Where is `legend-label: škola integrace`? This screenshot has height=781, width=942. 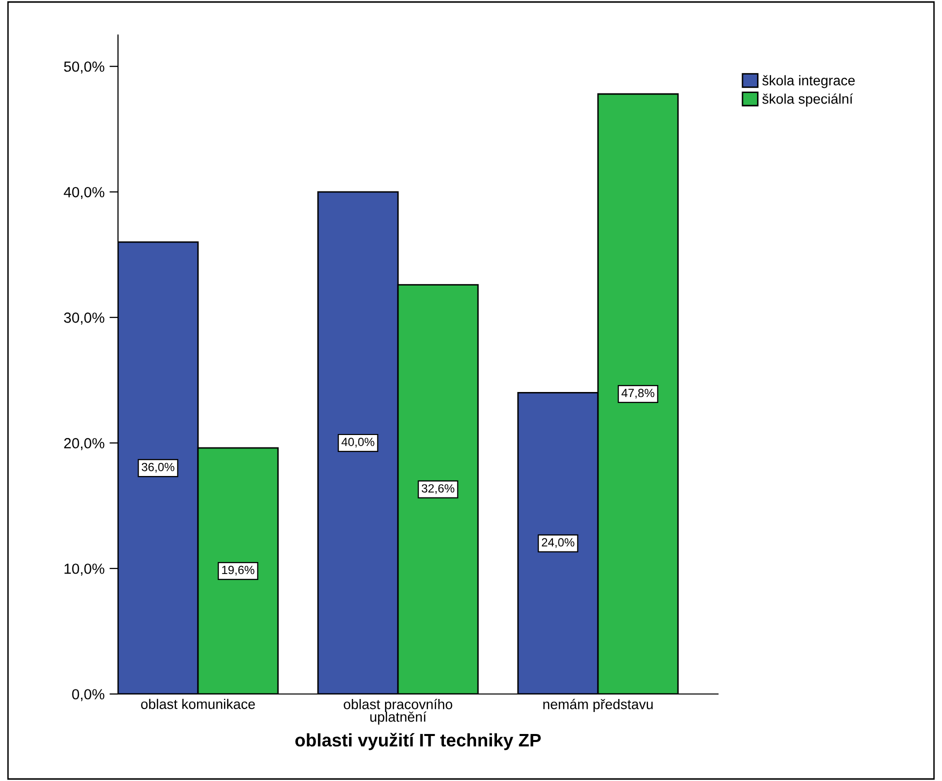 legend-label: škola integrace is located at coordinates (808, 81).